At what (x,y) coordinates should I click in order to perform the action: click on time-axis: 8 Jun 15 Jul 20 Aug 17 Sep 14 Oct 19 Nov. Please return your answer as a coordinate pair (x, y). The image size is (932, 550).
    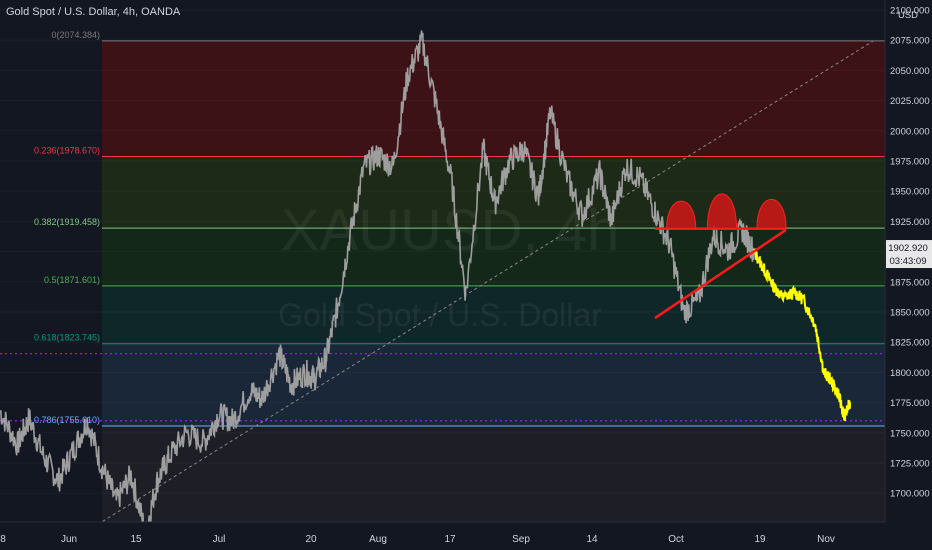
    Looking at the image, I should click on (442, 535).